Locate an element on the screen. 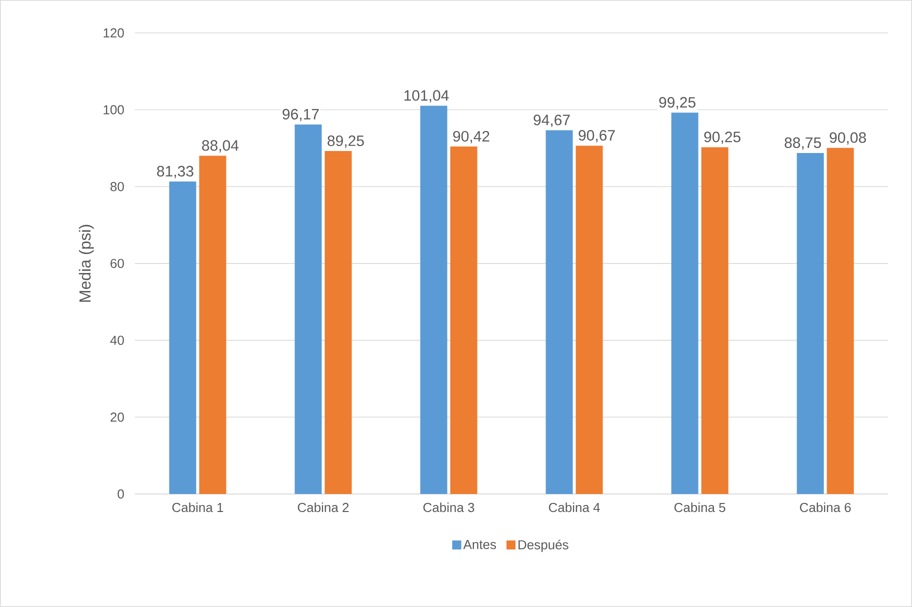 The image size is (912, 607). y-tick-label: 120 is located at coordinates (114, 33).